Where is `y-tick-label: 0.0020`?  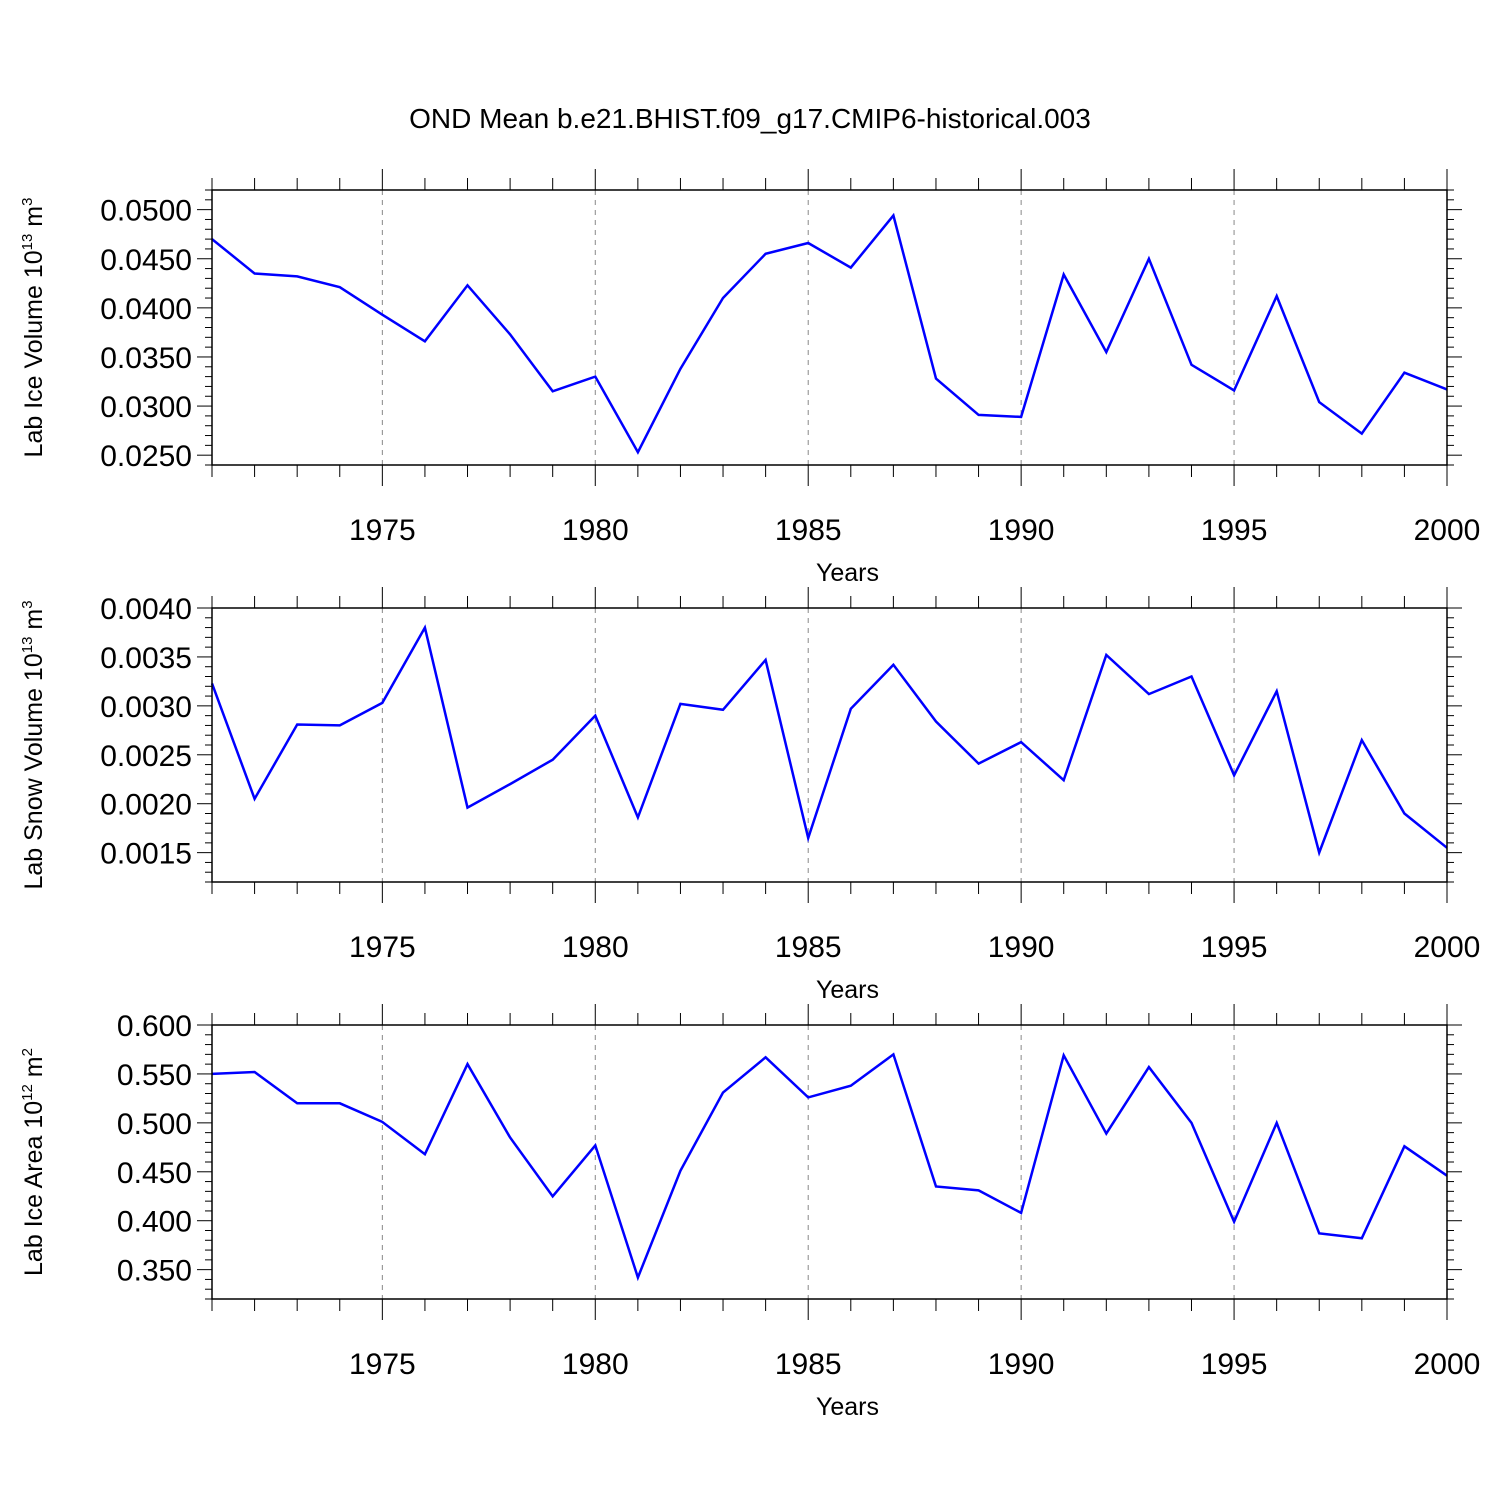
y-tick-label: 0.0020 is located at coordinates (146, 805).